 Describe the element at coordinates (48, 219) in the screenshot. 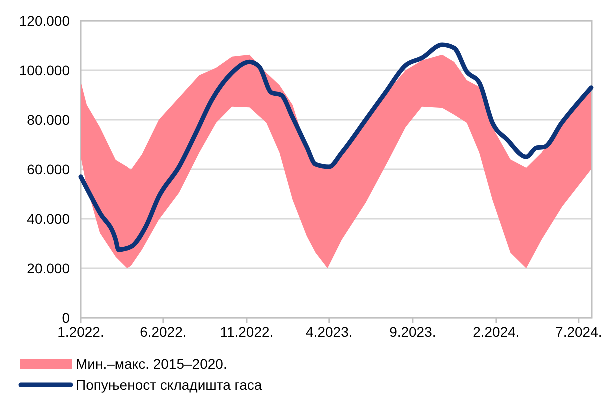

I see `y-tick-label: 40.000` at that location.